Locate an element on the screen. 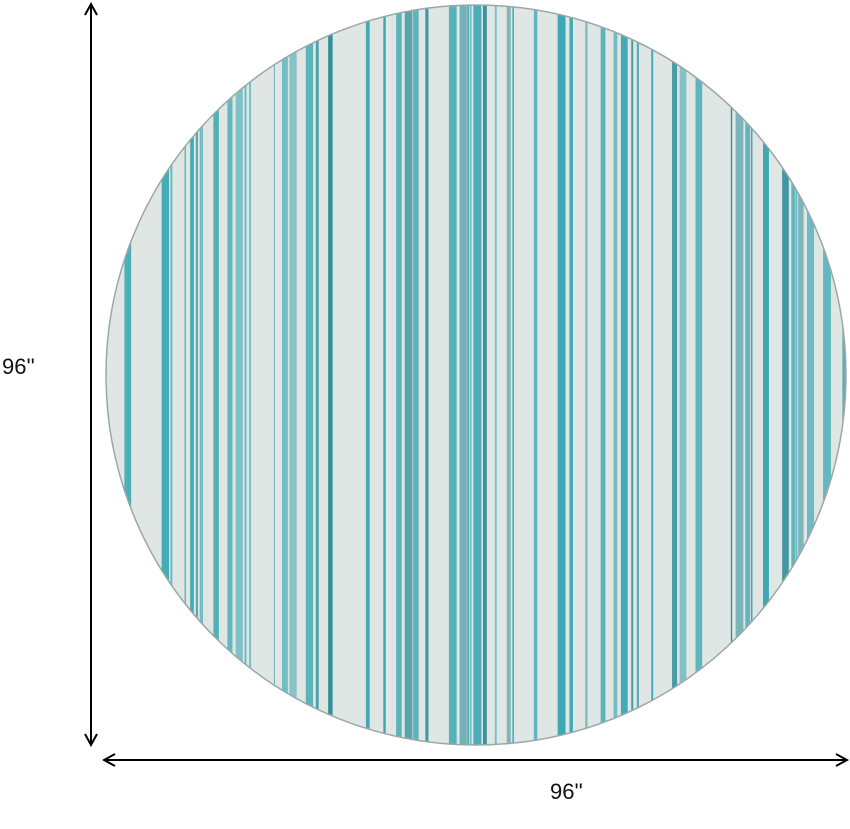  height-label: 96'' is located at coordinates (18, 366).